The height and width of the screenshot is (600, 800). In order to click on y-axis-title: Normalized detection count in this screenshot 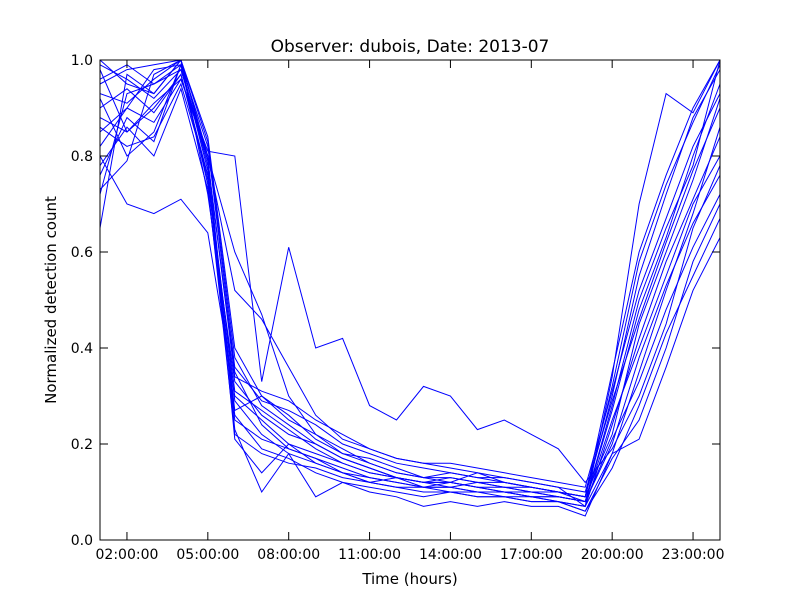, I will do `click(51, 300)`.